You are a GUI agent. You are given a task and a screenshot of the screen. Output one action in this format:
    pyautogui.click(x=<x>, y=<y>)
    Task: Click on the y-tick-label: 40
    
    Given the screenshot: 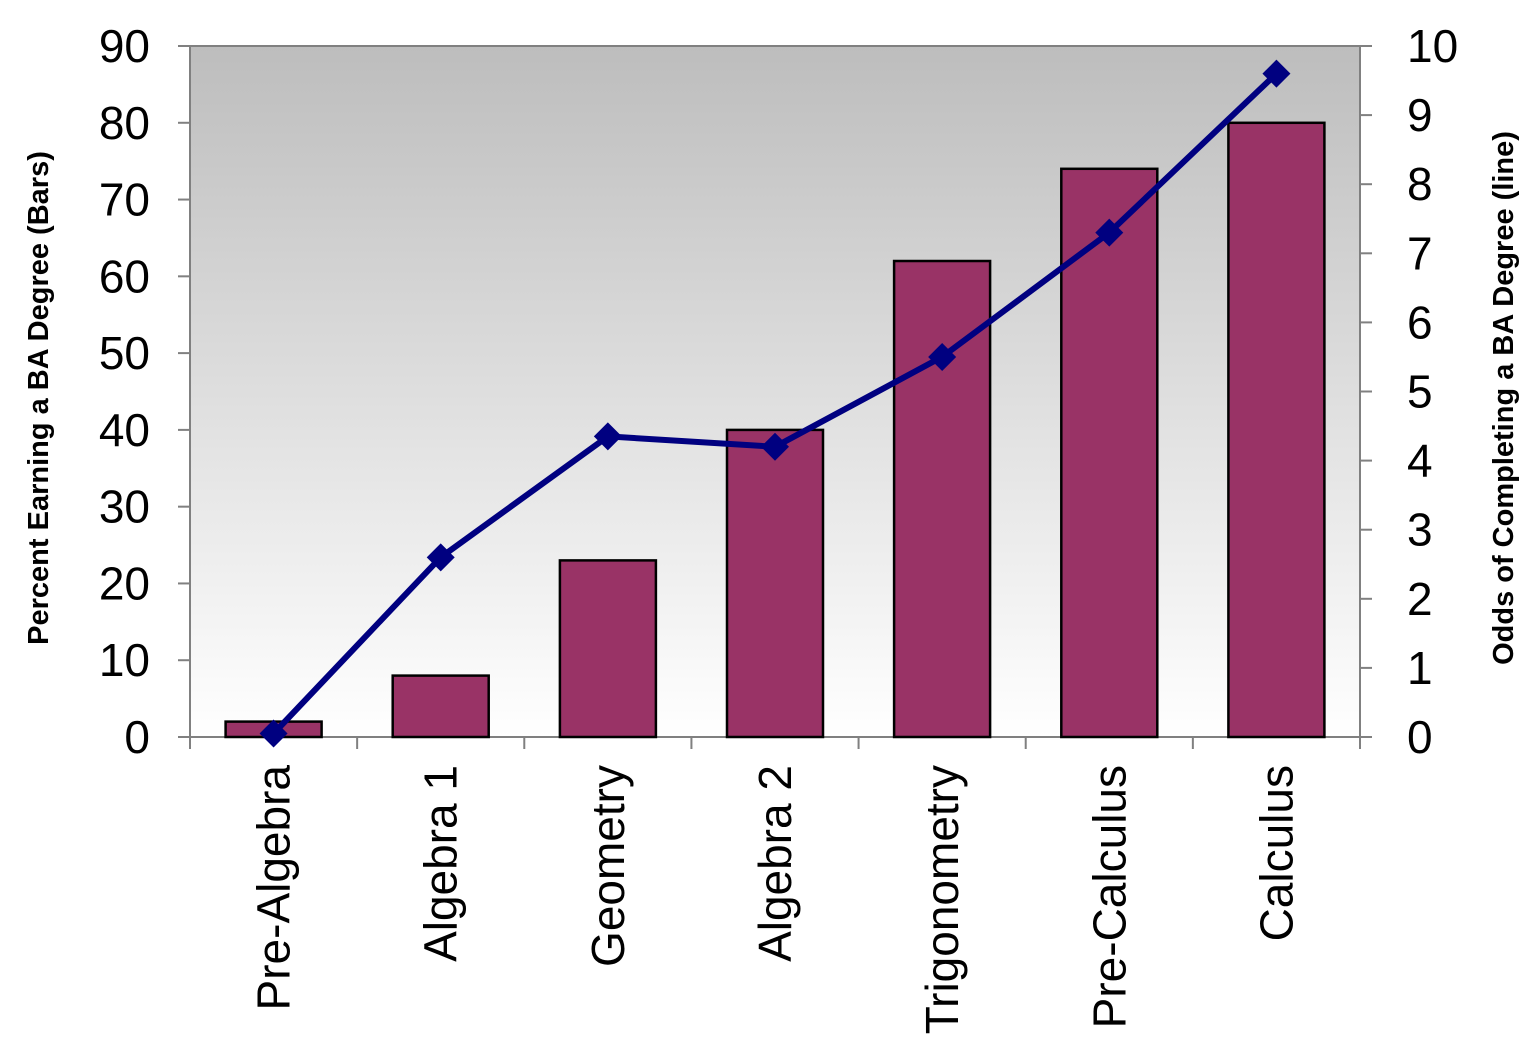 What is the action you would take?
    pyautogui.click(x=124, y=430)
    